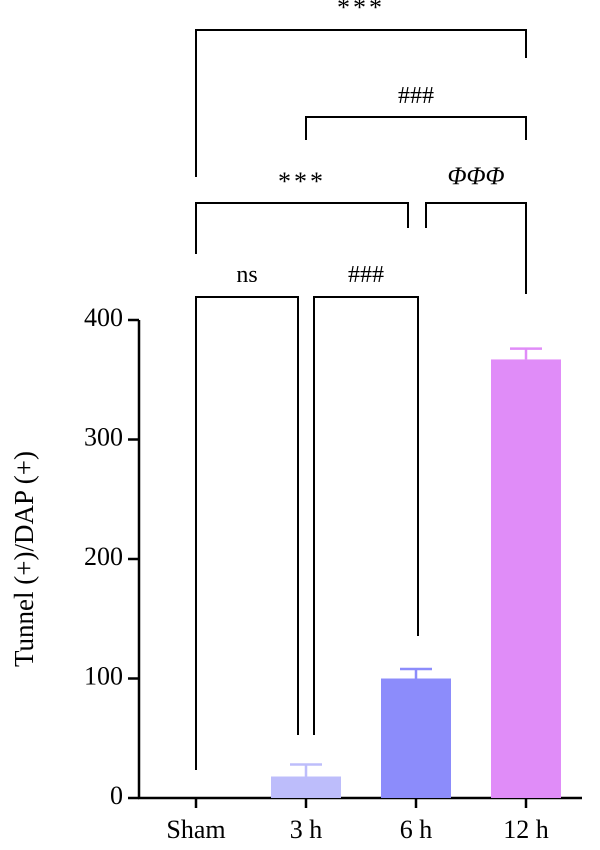  I want to click on significance-label: ΦΦΦ, so click(475, 176).